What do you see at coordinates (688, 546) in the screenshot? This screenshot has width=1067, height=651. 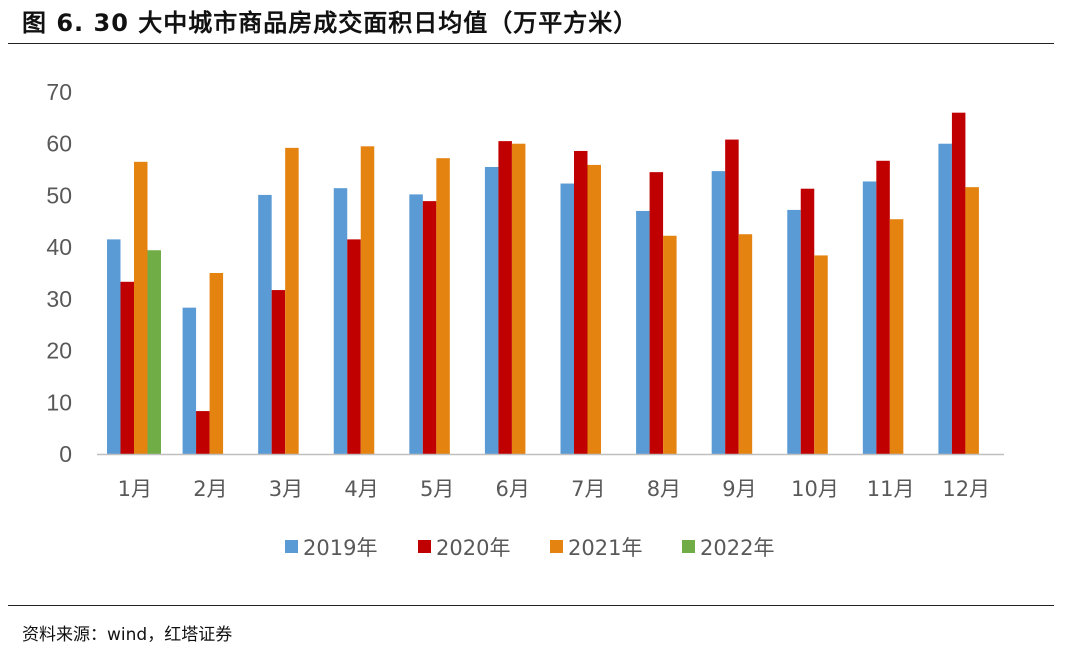 I see `legend-swatch-2022年` at bounding box center [688, 546].